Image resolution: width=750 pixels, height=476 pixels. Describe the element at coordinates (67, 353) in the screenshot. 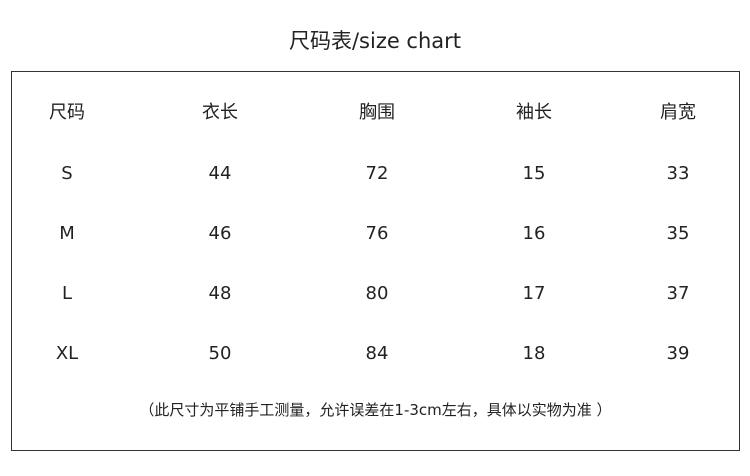

I see `table-cell: XL` at that location.